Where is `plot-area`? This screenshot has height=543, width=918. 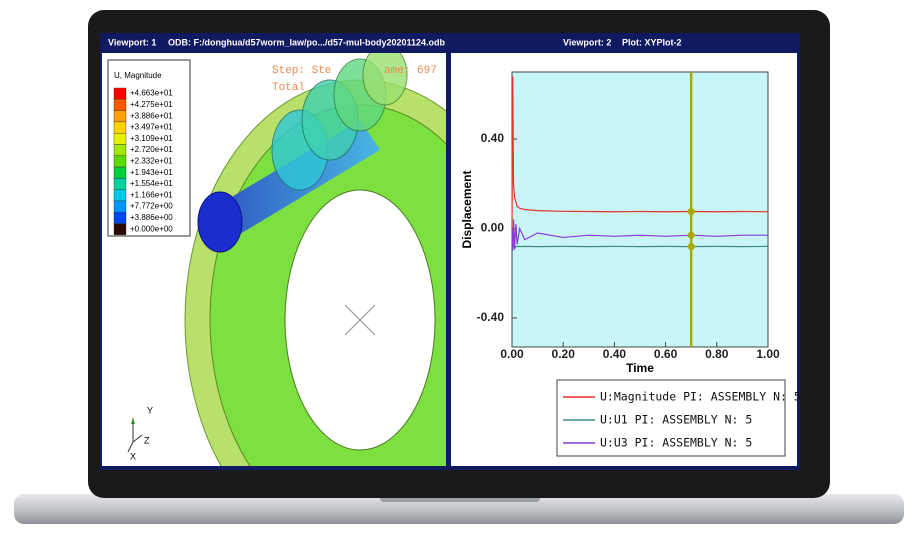 plot-area is located at coordinates (640, 209).